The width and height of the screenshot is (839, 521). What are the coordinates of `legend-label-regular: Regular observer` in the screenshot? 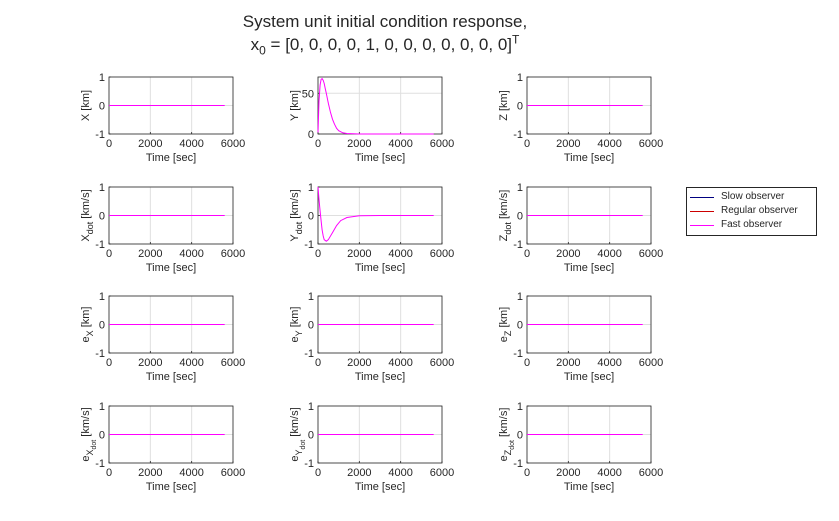 It's located at (759, 210).